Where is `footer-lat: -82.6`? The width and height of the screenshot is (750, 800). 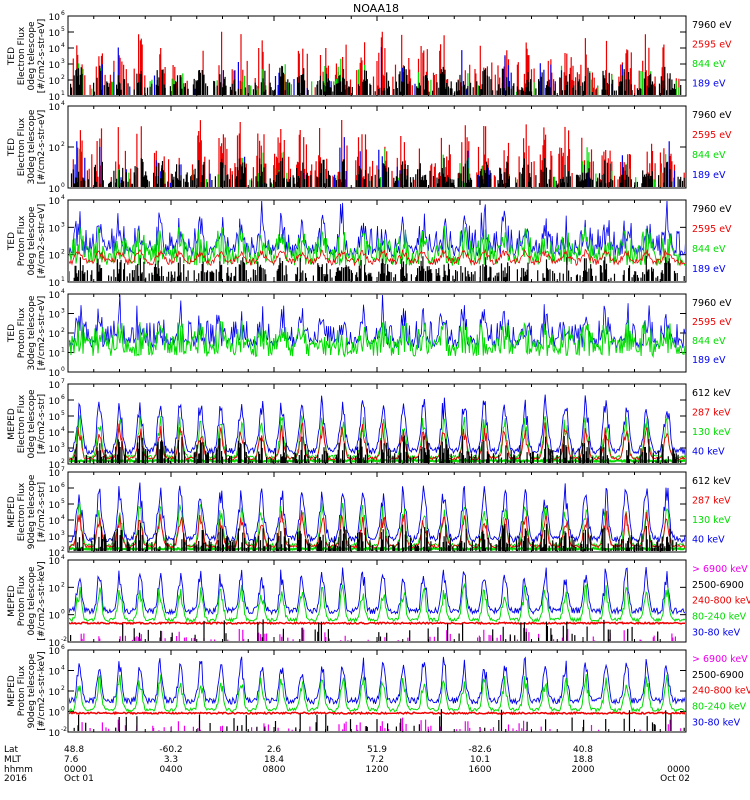
footer-lat: -82.6 is located at coordinates (480, 750).